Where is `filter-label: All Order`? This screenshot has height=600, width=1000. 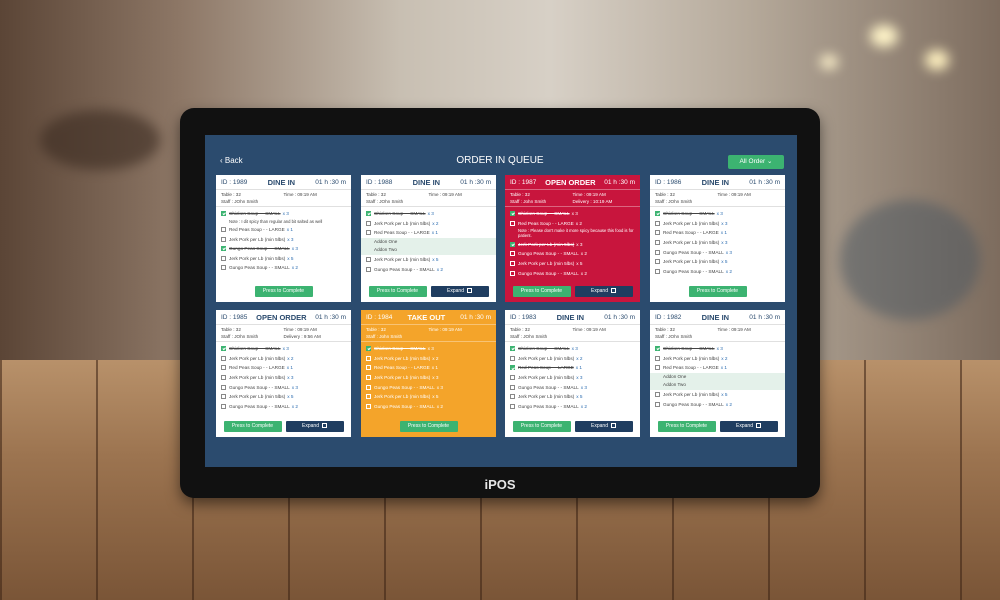
filter-label: All Order is located at coordinates (752, 161).